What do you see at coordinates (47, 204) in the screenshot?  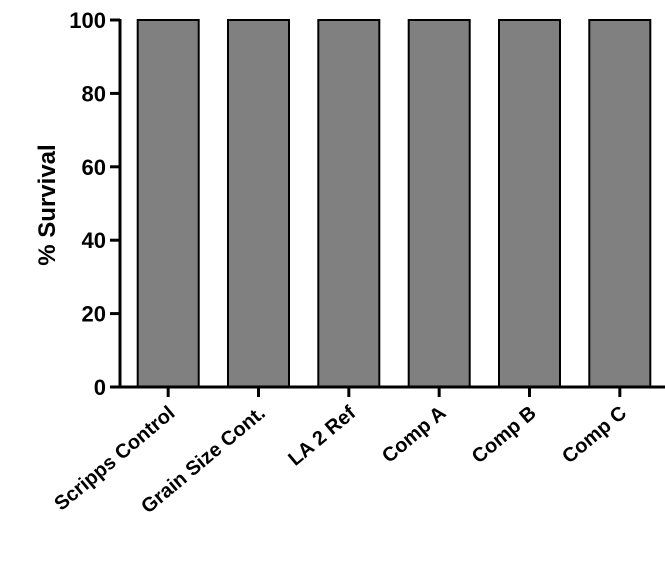 I see `y-axis-title: % Survival` at bounding box center [47, 204].